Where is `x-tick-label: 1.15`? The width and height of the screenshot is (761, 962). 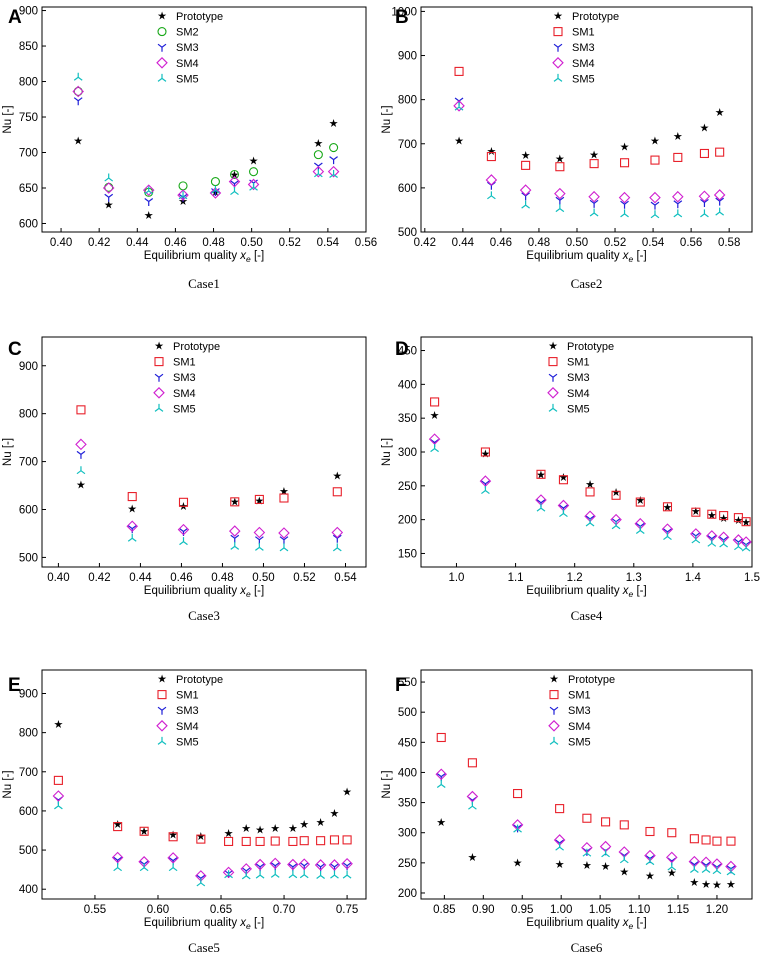
x-tick-label: 1.15 is located at coordinates (678, 910).